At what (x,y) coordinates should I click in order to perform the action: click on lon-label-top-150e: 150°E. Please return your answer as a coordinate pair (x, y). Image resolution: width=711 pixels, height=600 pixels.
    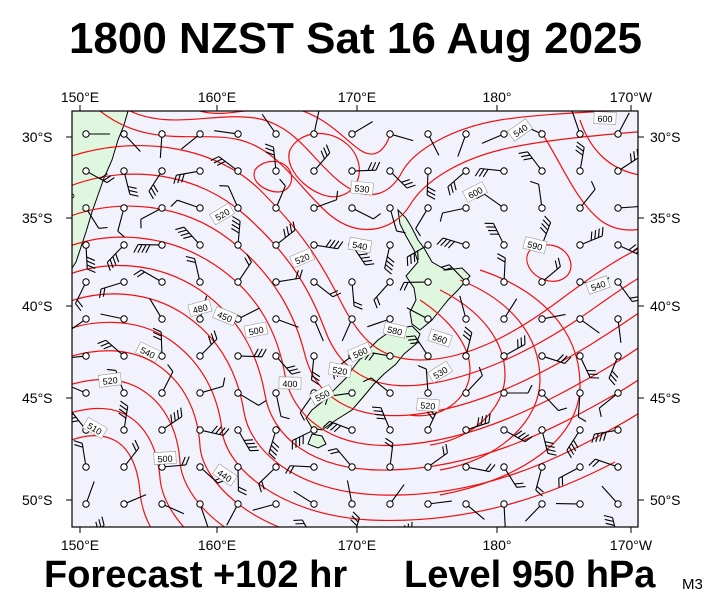
    Looking at the image, I should click on (80, 97).